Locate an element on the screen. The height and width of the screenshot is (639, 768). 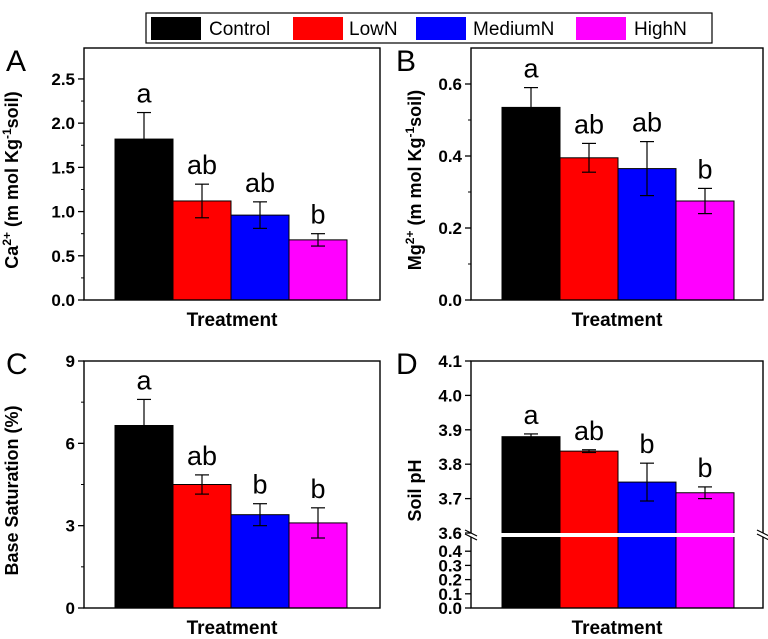
legend: Control LowN MediumN HighN is located at coordinates (429, 28).